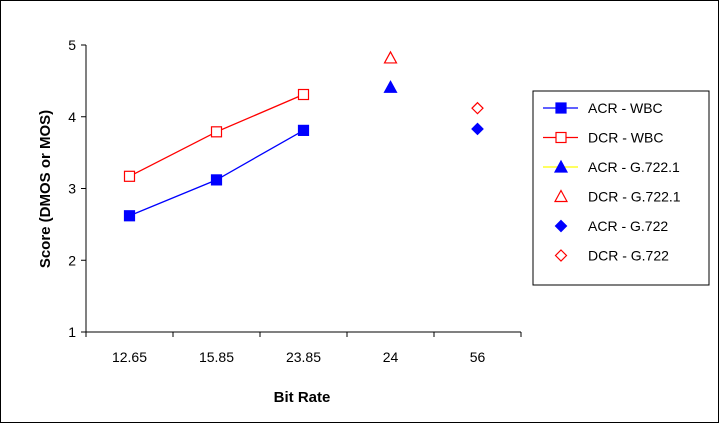 The width and height of the screenshot is (719, 423). I want to click on legend-label: ACR - G.722.1, so click(634, 167).